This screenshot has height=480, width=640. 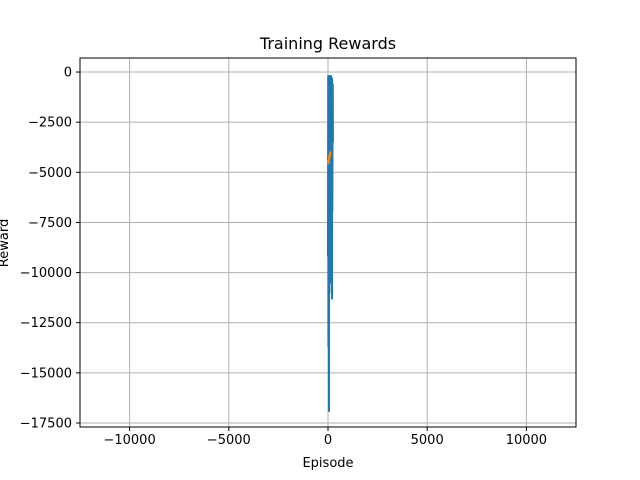 What do you see at coordinates (129, 440) in the screenshot?
I see `x-tick-label: −10000` at bounding box center [129, 440].